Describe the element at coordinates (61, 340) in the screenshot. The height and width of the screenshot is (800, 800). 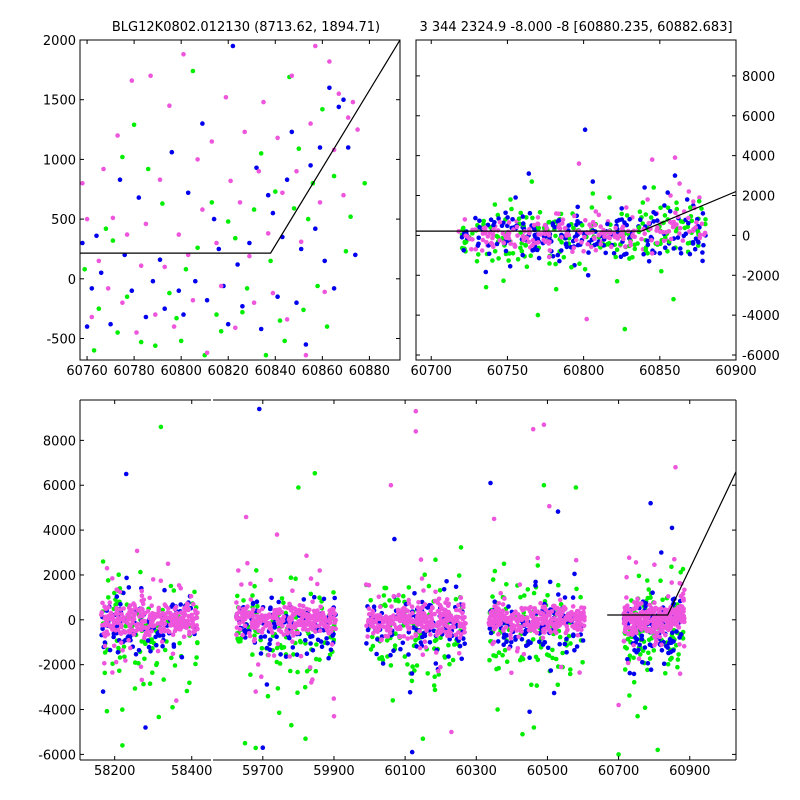
I see `y-tick-label: -500` at that location.